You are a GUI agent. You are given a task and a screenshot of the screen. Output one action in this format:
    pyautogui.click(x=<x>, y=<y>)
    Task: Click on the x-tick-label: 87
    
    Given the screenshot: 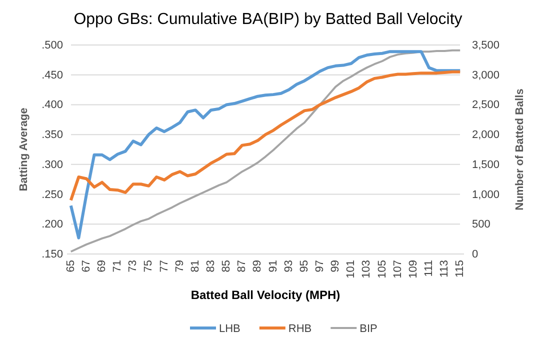 What is the action you would take?
    pyautogui.click(x=242, y=266)
    